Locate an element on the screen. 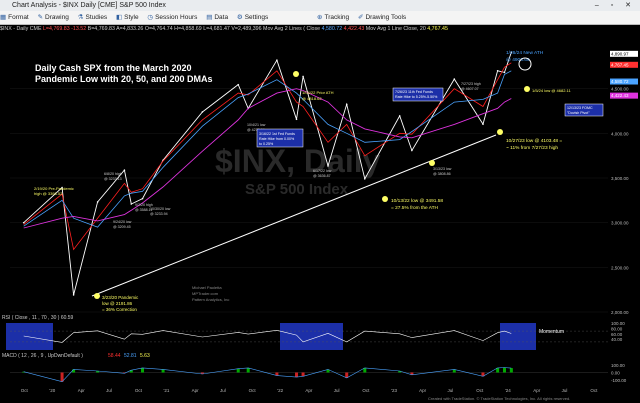 The height and width of the screenshot is (403, 640). tracking-icon: ⊕ is located at coordinates (320, 17).